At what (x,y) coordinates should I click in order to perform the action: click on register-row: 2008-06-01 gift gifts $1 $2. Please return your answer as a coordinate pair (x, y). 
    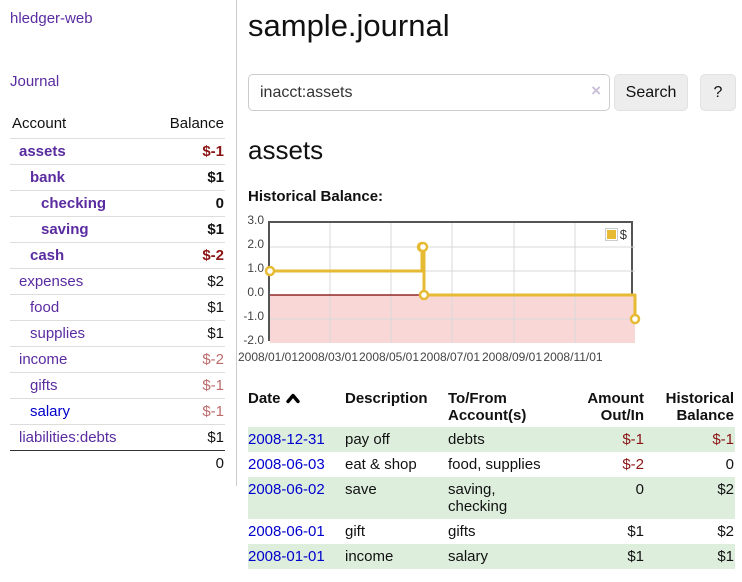
    Looking at the image, I should click on (491, 531).